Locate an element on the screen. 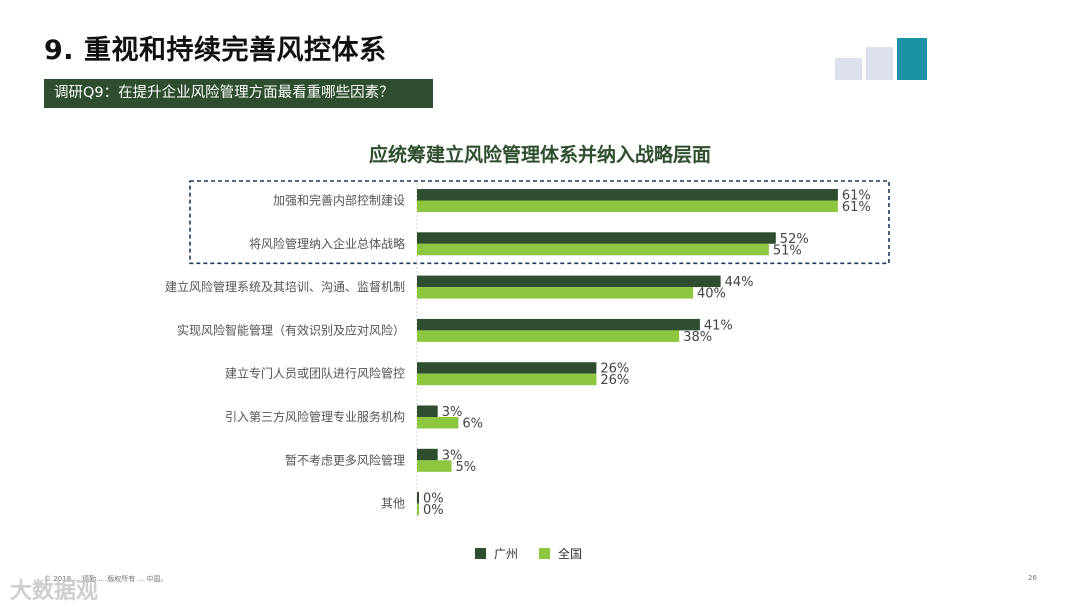  legend-item-national: 全国 is located at coordinates (560, 553).